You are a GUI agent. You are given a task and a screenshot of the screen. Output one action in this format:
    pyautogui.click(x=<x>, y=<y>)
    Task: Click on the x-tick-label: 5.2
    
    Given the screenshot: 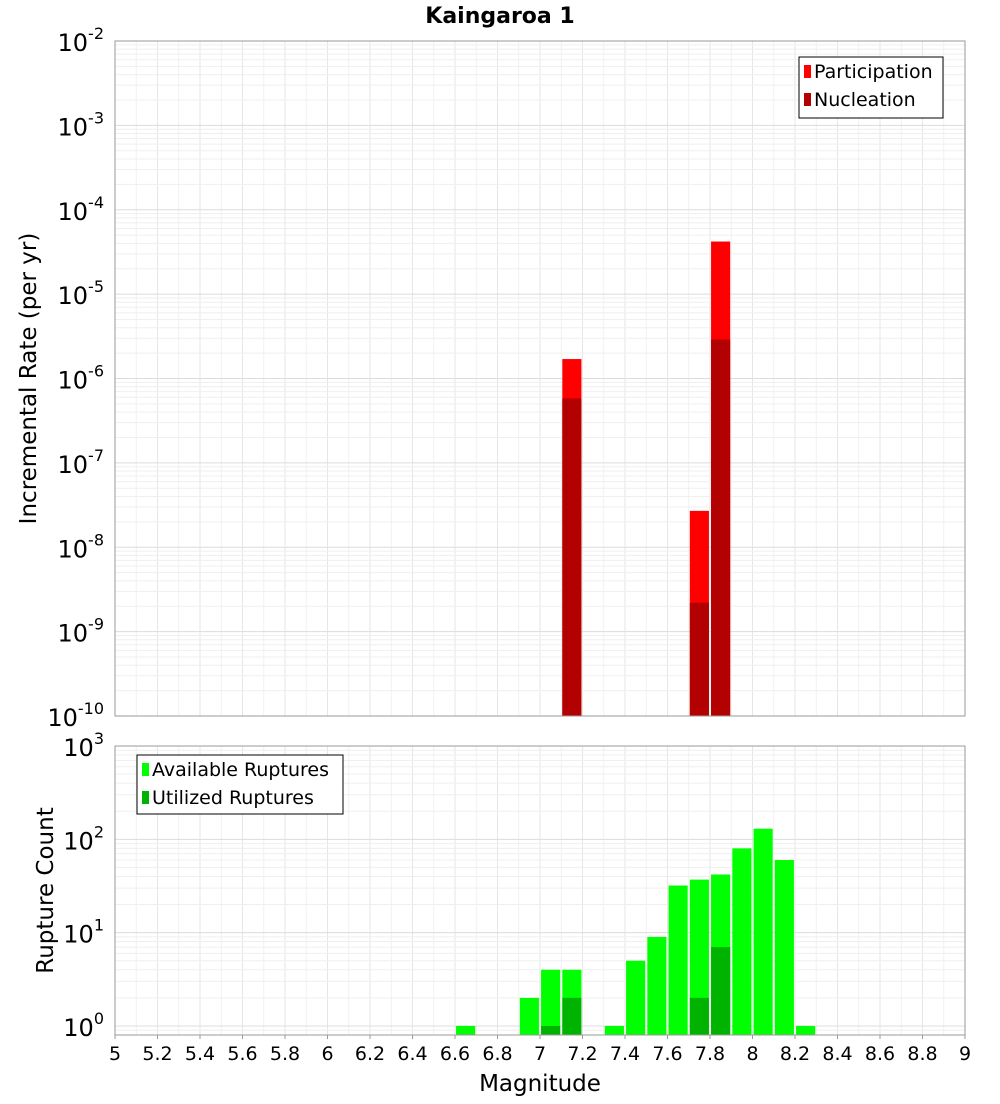 What is the action you would take?
    pyautogui.click(x=157, y=1054)
    